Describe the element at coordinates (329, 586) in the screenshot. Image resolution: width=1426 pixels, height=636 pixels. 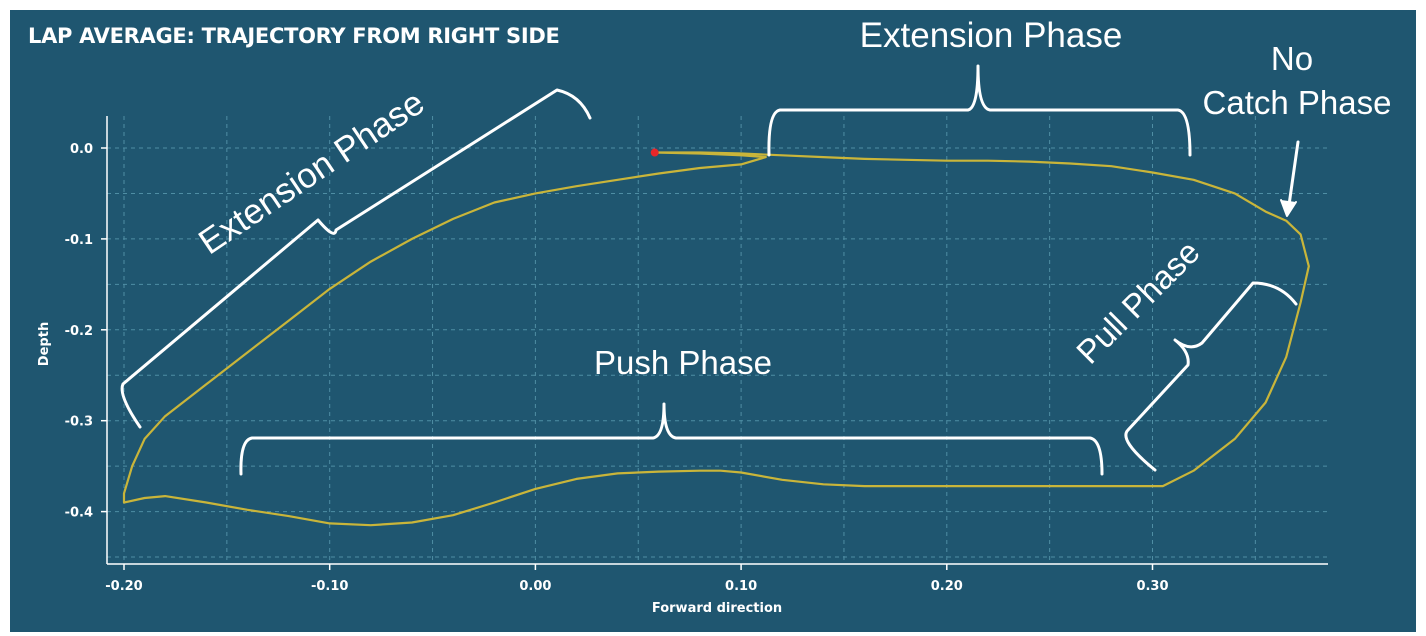
I see `x-tick-label: -0.10` at that location.